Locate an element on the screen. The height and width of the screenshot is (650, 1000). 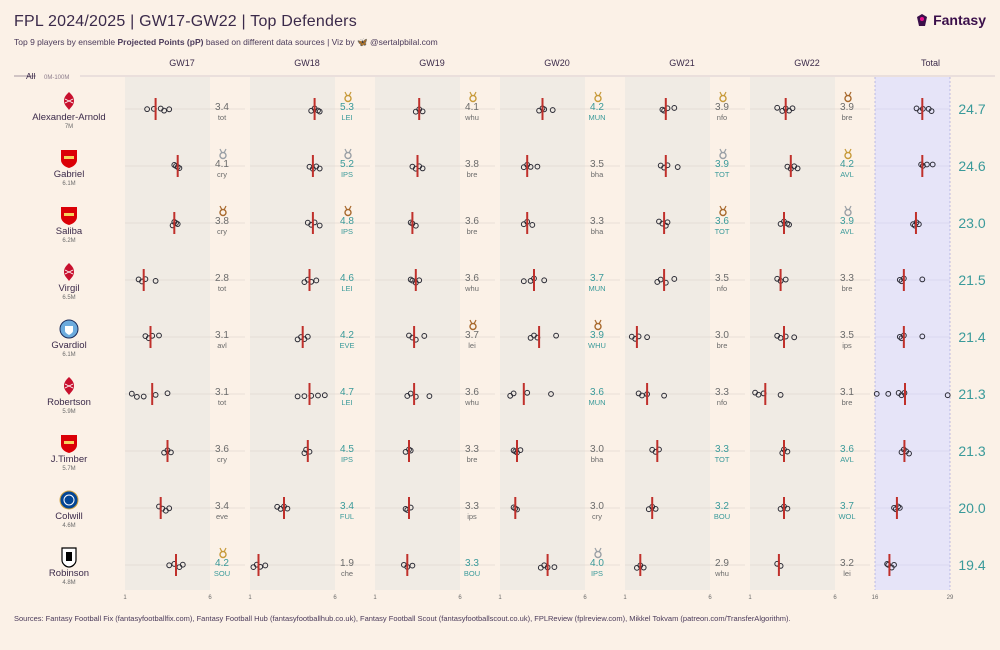
column-header: GW21 is located at coordinates (682, 63).